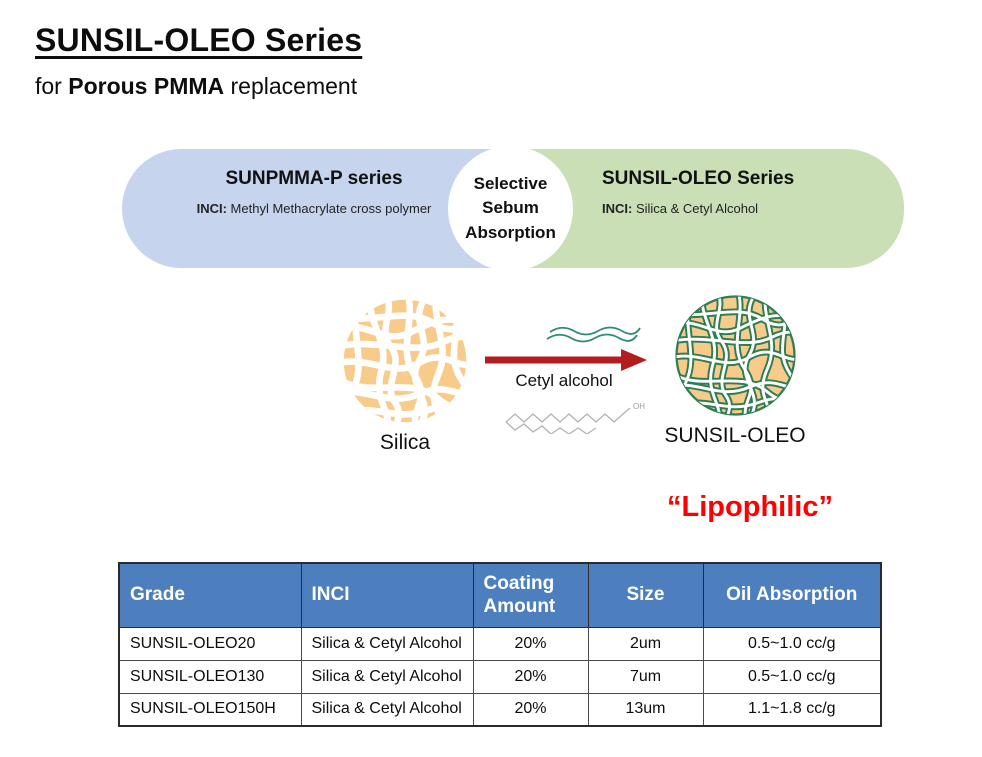 The width and height of the screenshot is (982, 757). I want to click on header-oil-absorption: Oil Absorption, so click(792, 595).